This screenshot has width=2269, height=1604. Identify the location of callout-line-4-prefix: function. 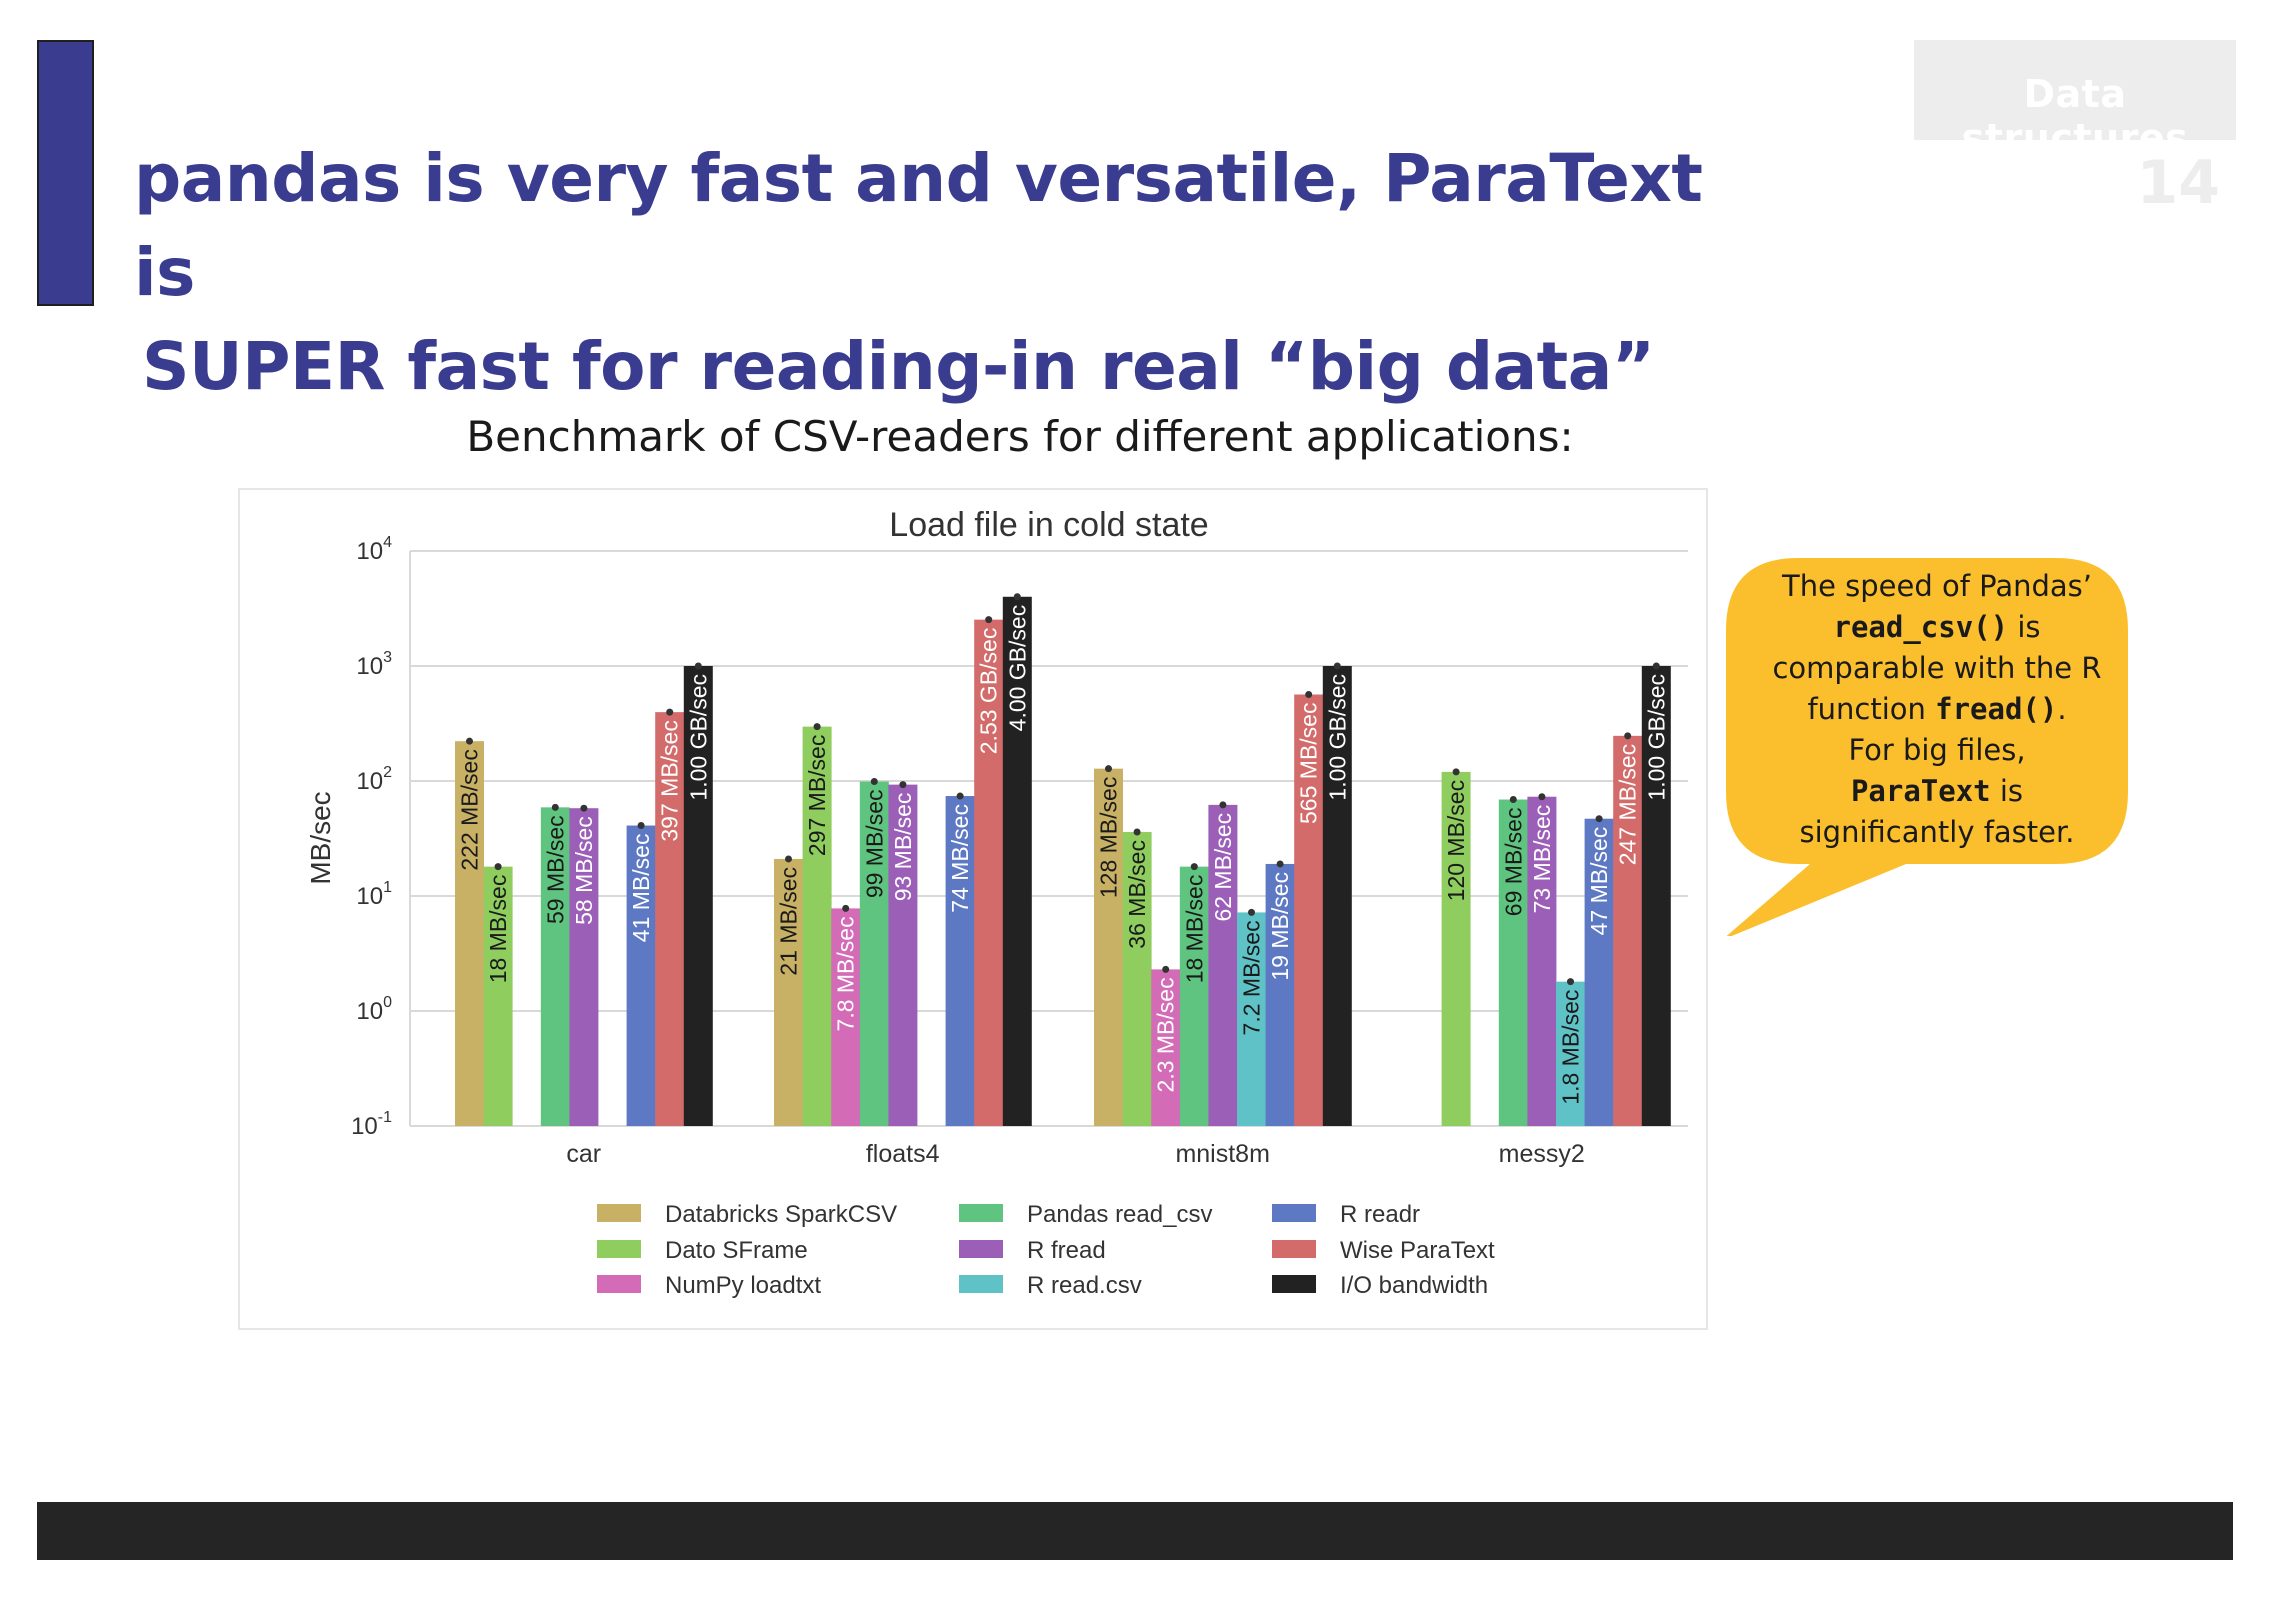
(1871, 709).